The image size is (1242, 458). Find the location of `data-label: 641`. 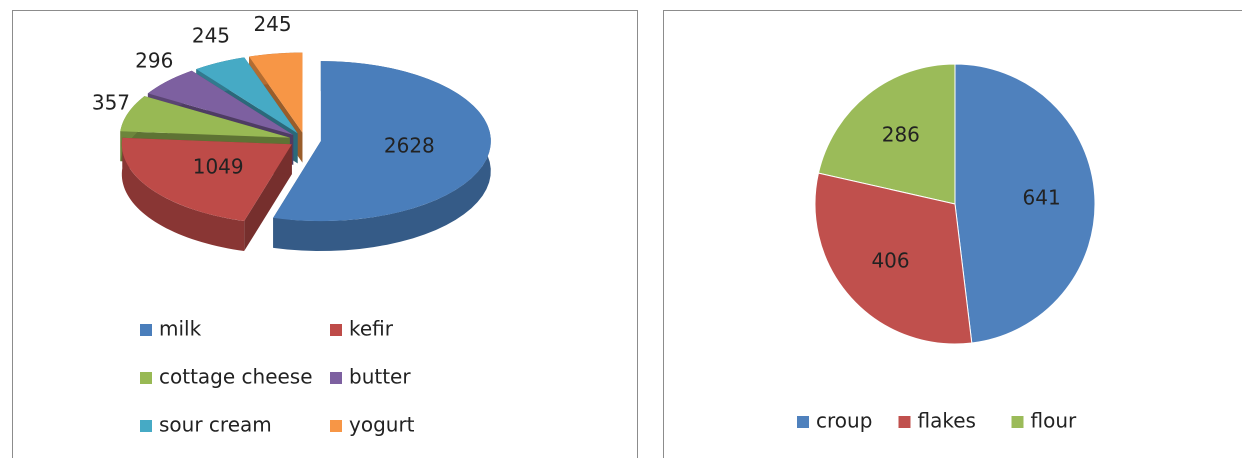

data-label: 641 is located at coordinates (1042, 197).